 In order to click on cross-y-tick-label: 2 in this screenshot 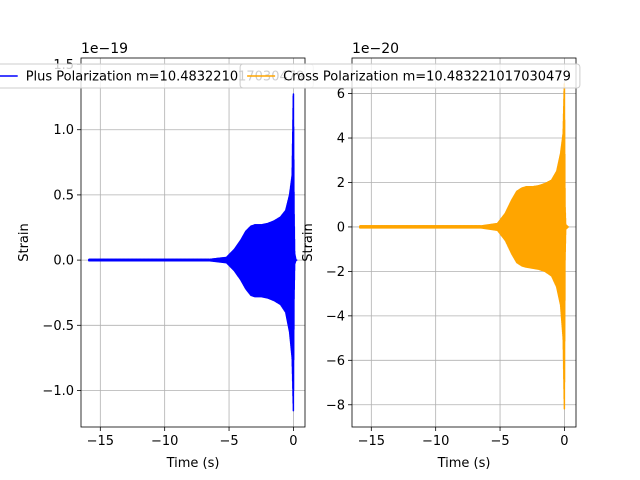, I will do `click(341, 183)`.